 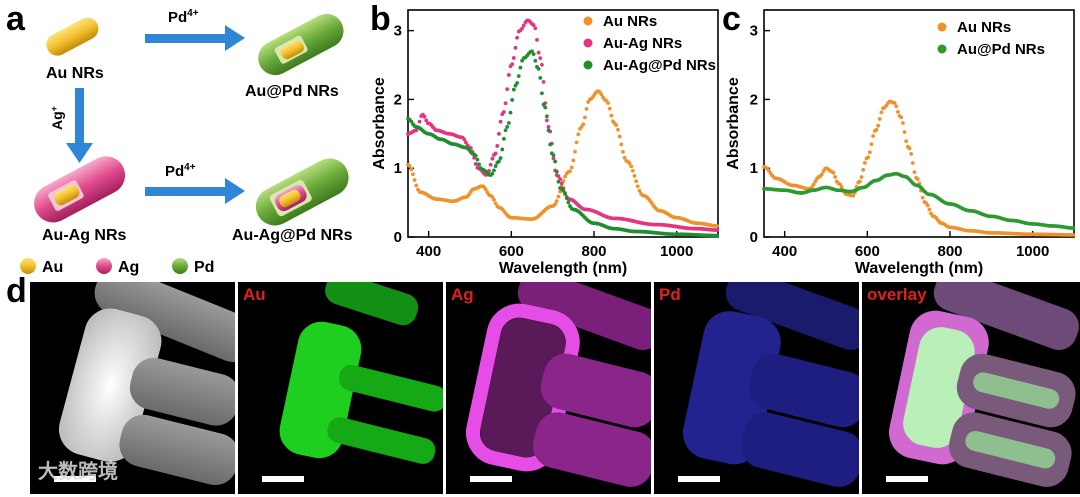 I want to click on eds-map-ag: Ag, so click(x=548, y=388).